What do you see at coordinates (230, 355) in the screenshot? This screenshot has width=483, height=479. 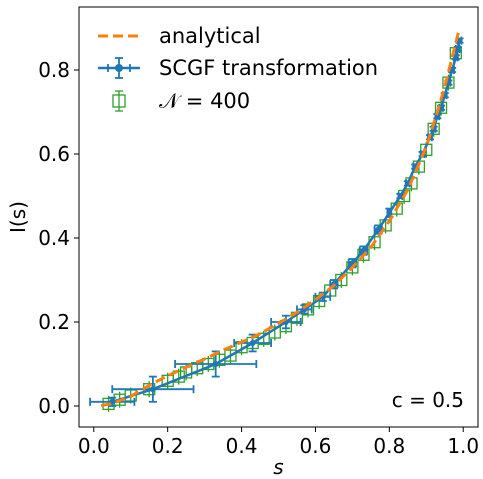 I see `n400-point` at bounding box center [230, 355].